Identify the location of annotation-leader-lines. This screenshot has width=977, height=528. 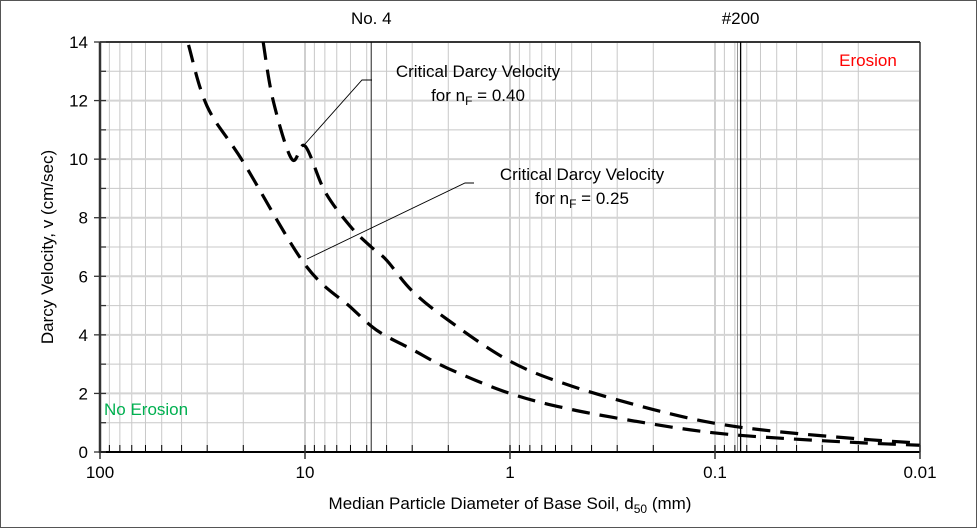
(389, 169).